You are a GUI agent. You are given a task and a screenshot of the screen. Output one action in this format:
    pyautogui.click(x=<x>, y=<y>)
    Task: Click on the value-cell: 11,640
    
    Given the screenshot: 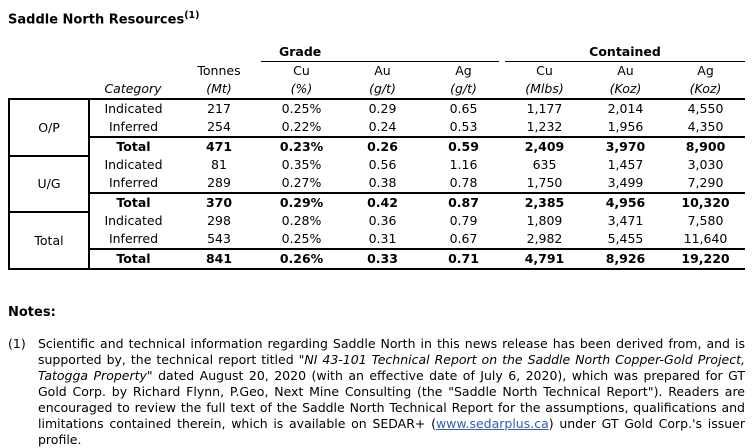 What is the action you would take?
    pyautogui.click(x=705, y=239)
    